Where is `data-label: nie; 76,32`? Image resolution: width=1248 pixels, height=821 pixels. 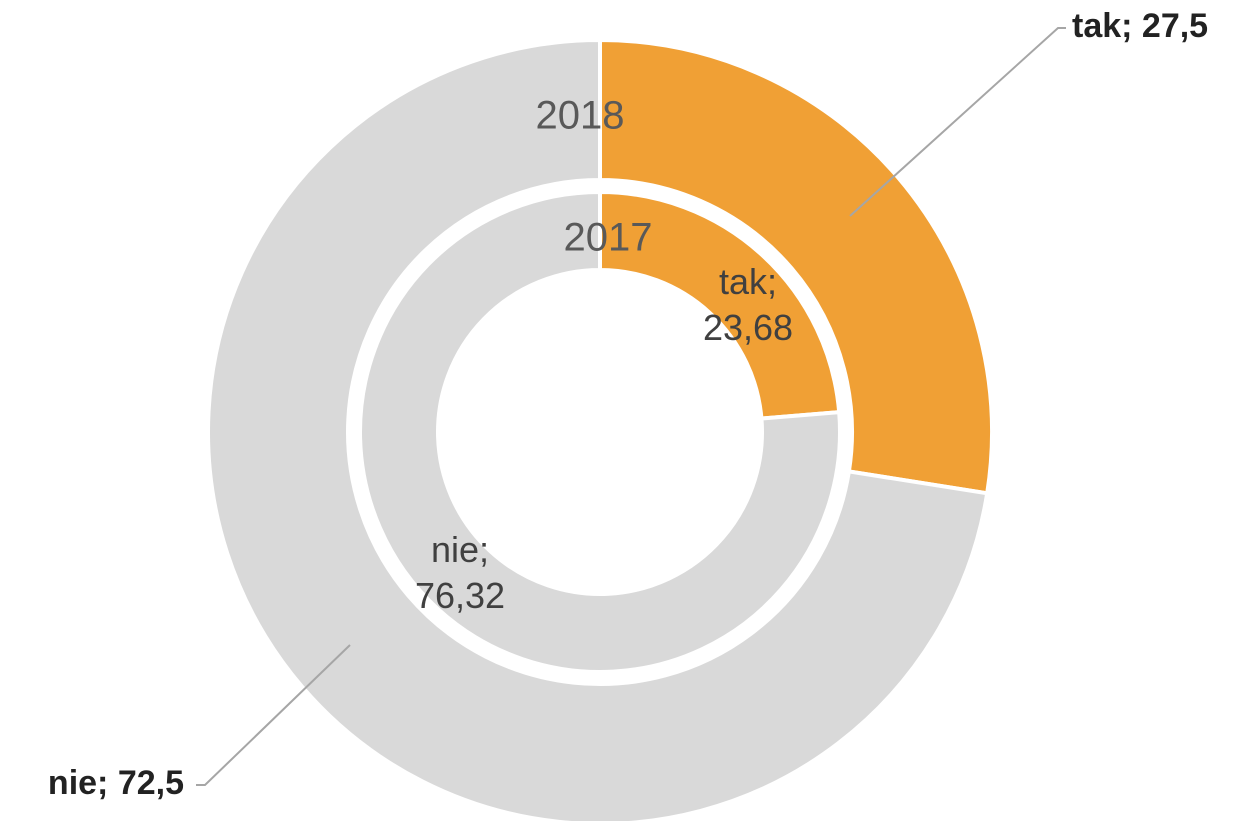
data-label: nie; 76,32 is located at coordinates (460, 572).